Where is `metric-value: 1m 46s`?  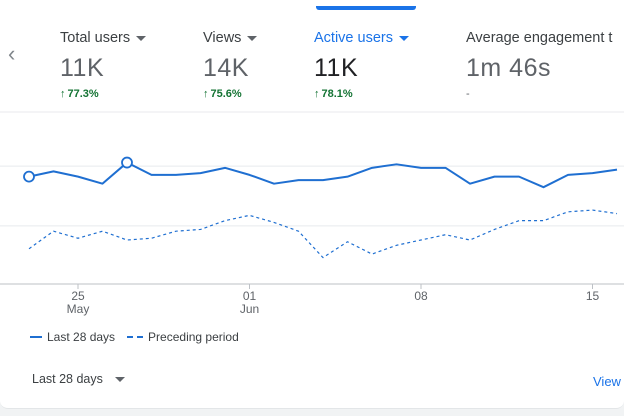 metric-value: 1m 46s is located at coordinates (508, 68).